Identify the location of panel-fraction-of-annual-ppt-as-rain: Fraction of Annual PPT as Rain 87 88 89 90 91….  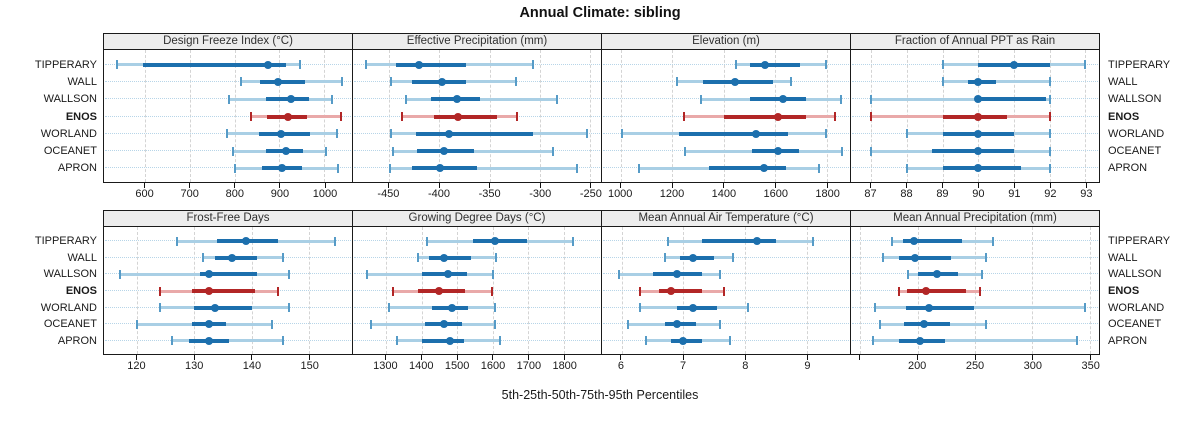
(975, 118).